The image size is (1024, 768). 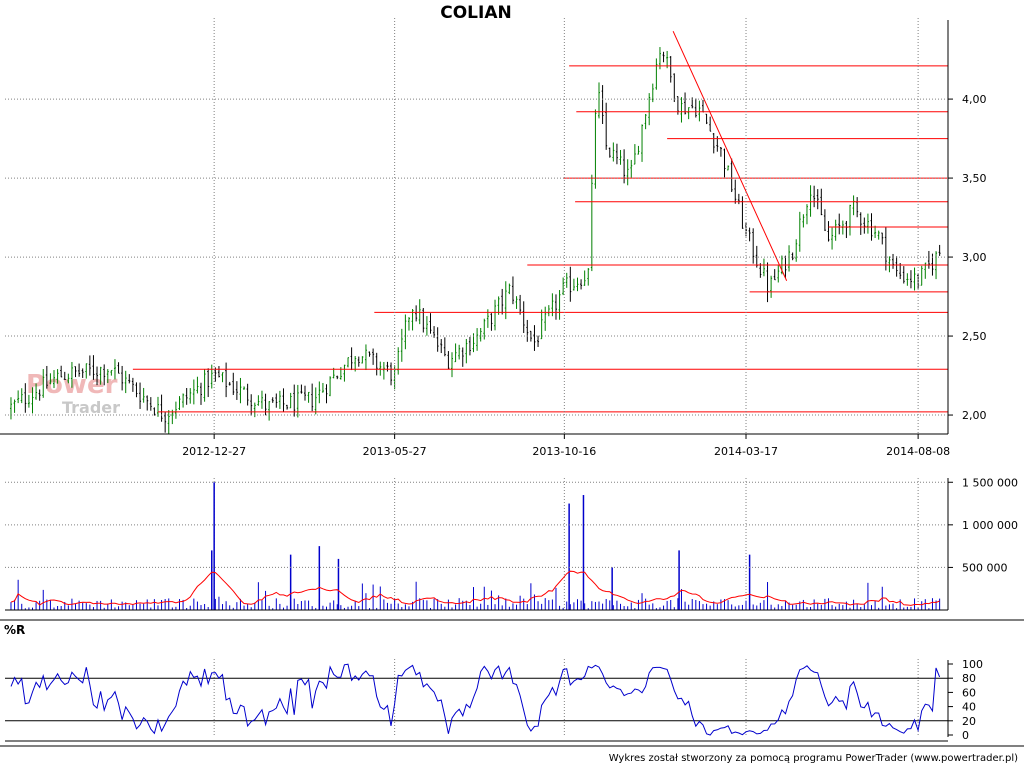 I want to click on williams-r-tick-label: 0, so click(x=965, y=735).